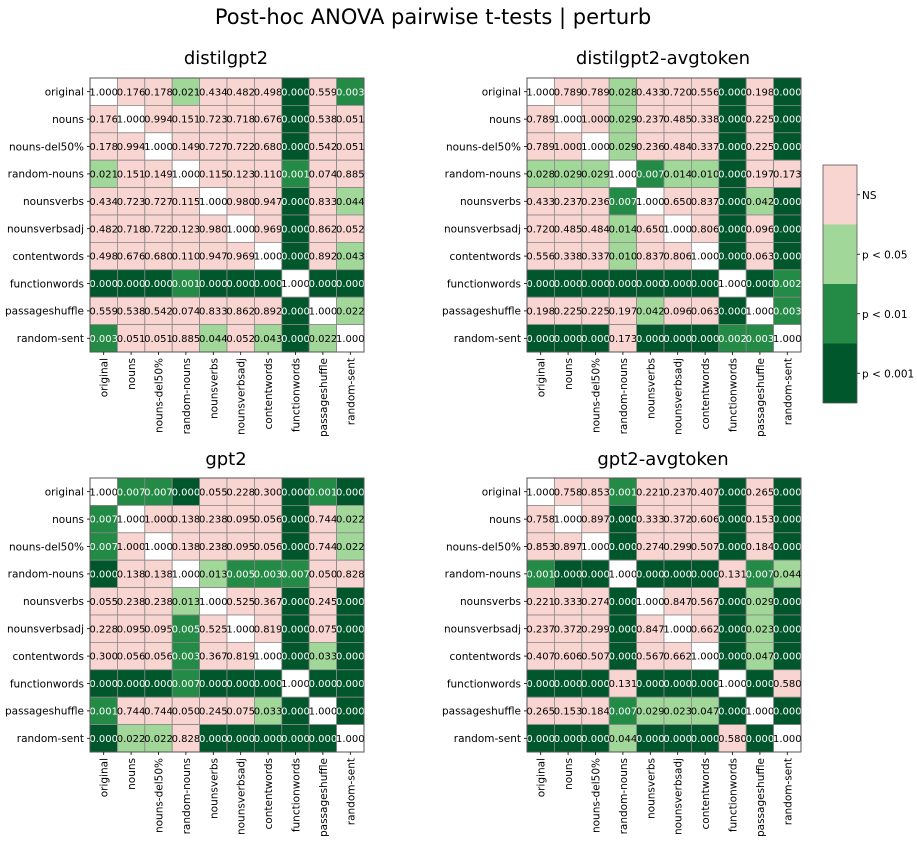 This screenshot has width=917, height=842. I want to click on cell-value-label: 0.498, so click(268, 92).